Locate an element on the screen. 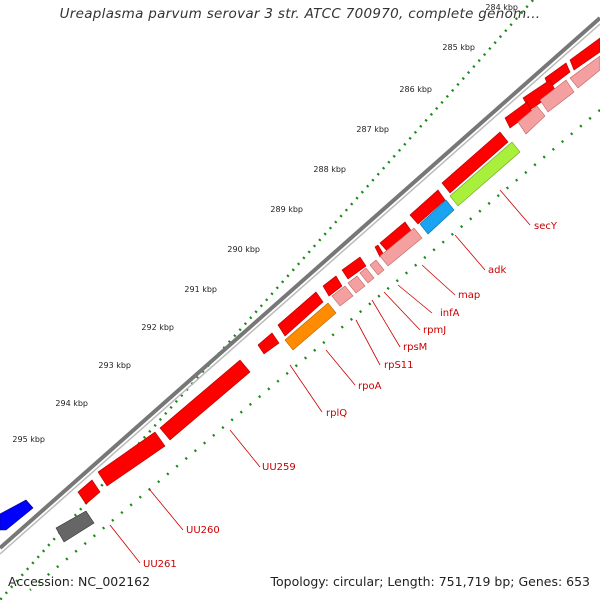  gene-label-rpS11: rpS11 is located at coordinates (399, 365).